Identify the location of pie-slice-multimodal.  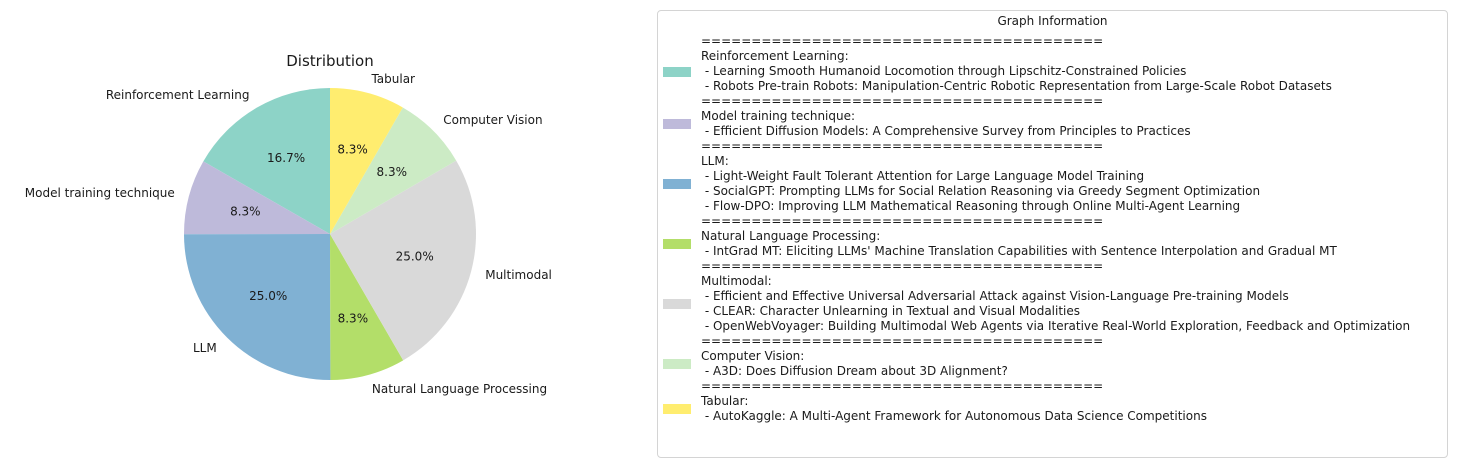
(403, 260).